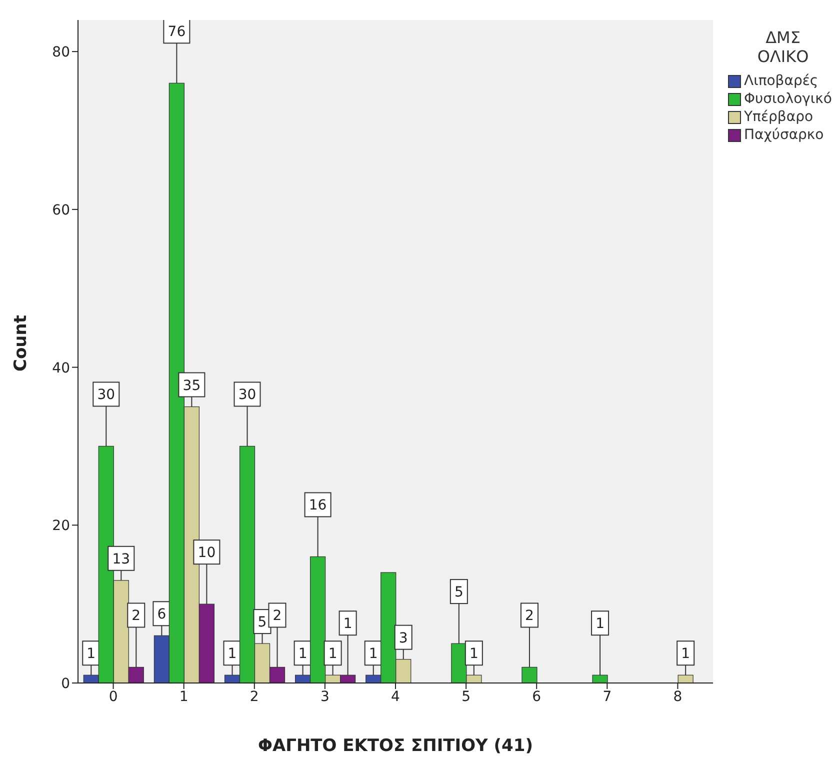 The height and width of the screenshot is (767, 839). Describe the element at coordinates (788, 99) in the screenshot. I see `legend-label: Φυσιολογικό` at that location.